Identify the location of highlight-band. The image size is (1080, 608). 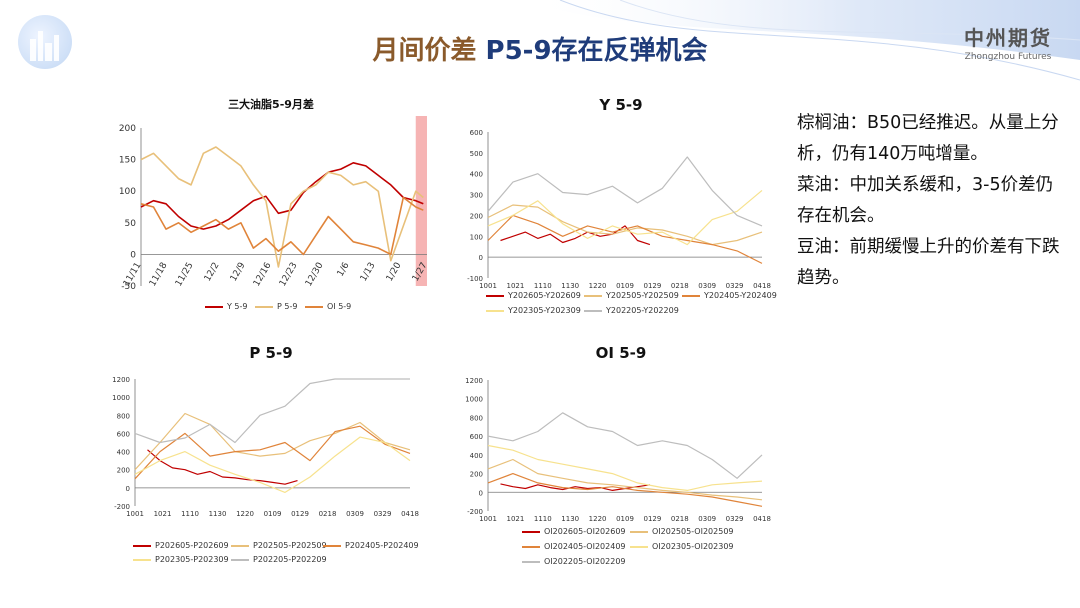
(421, 201).